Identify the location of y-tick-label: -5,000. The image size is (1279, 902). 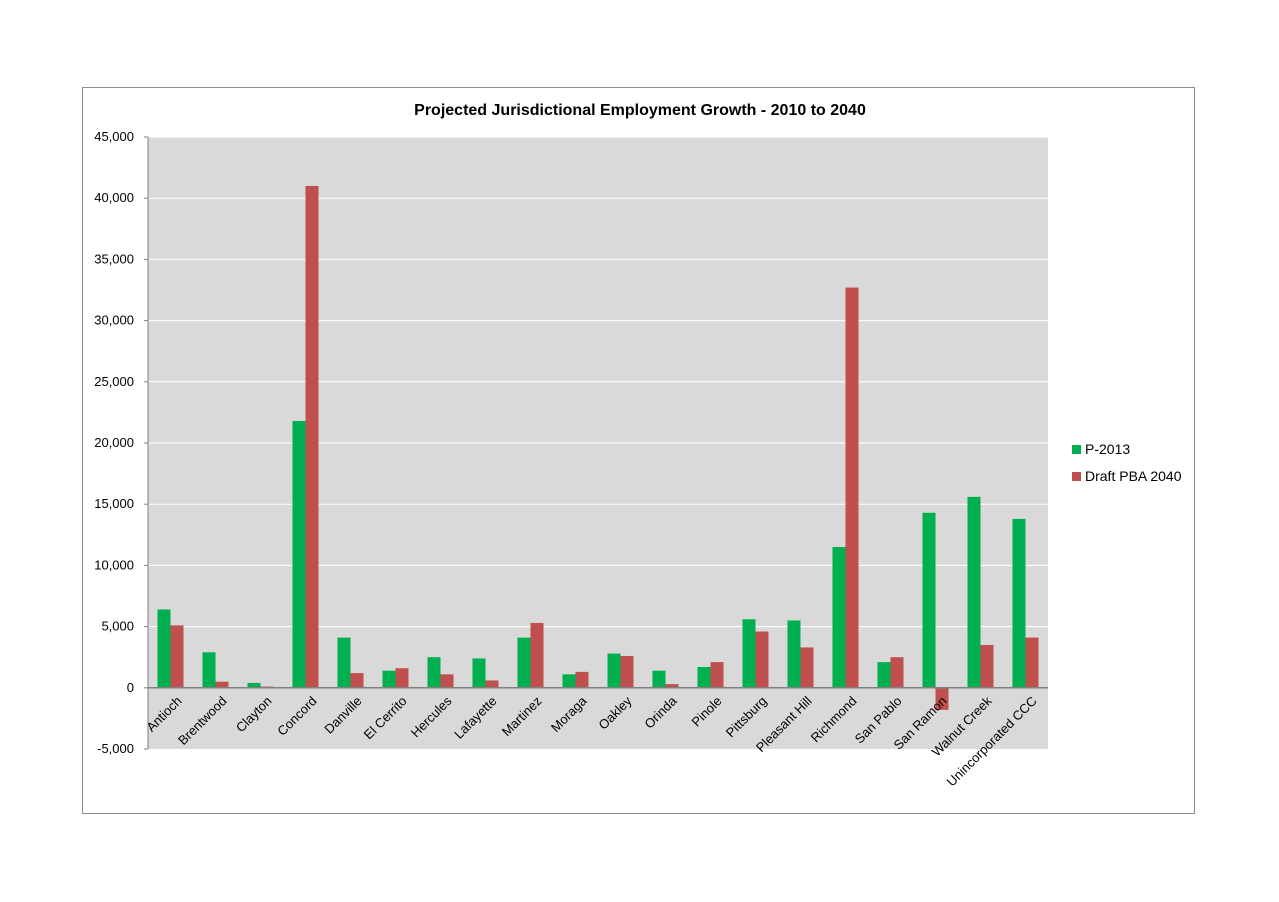
(115, 748).